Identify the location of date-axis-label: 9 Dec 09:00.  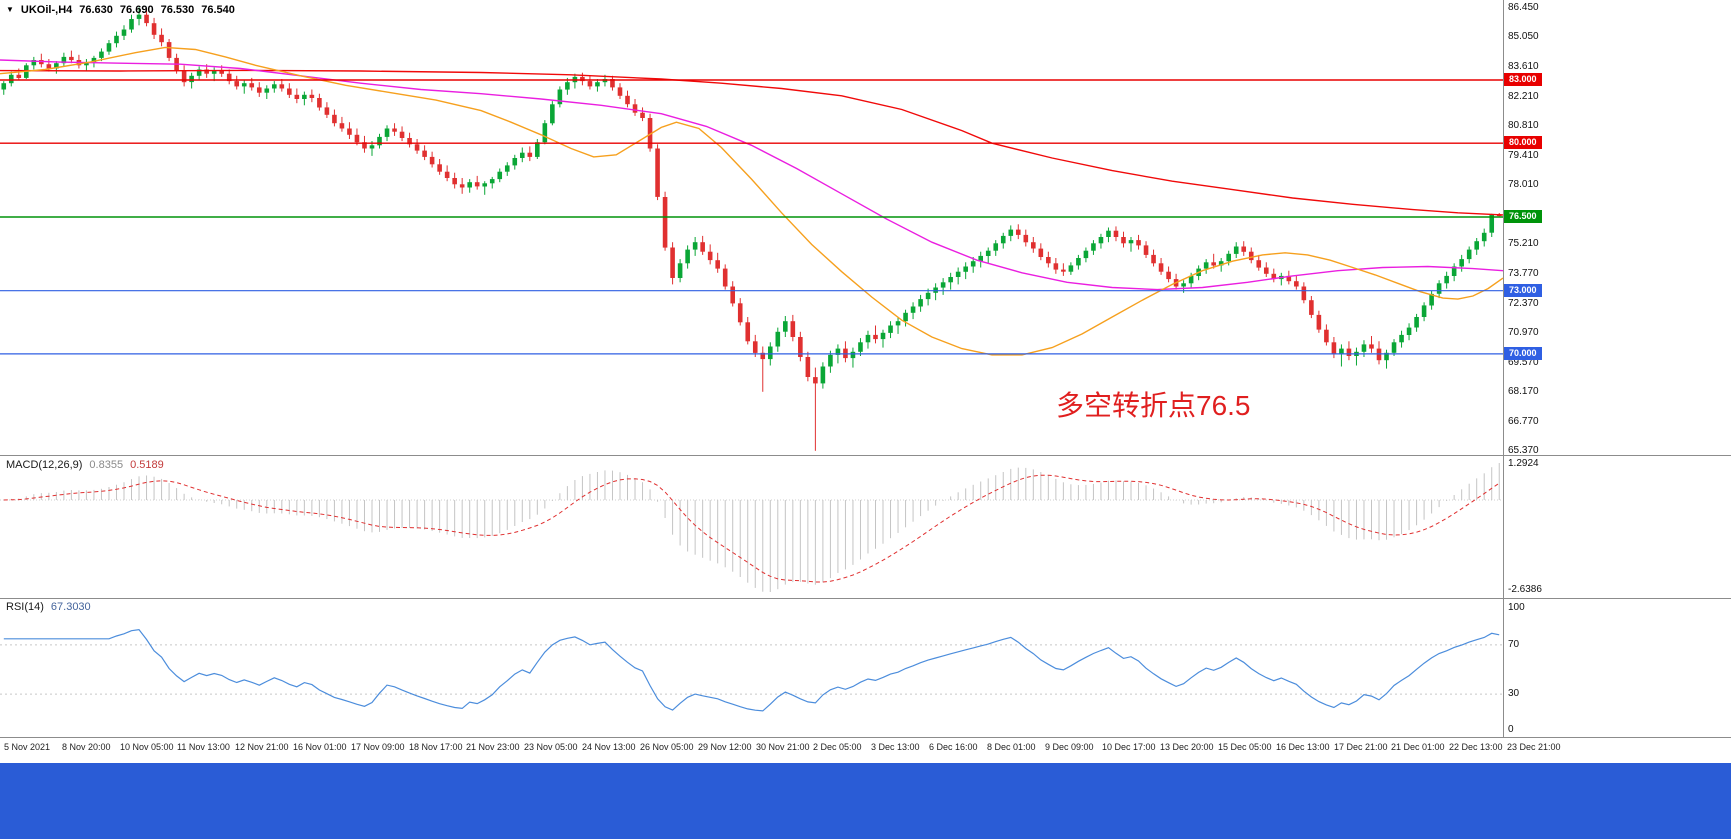
(1069, 747).